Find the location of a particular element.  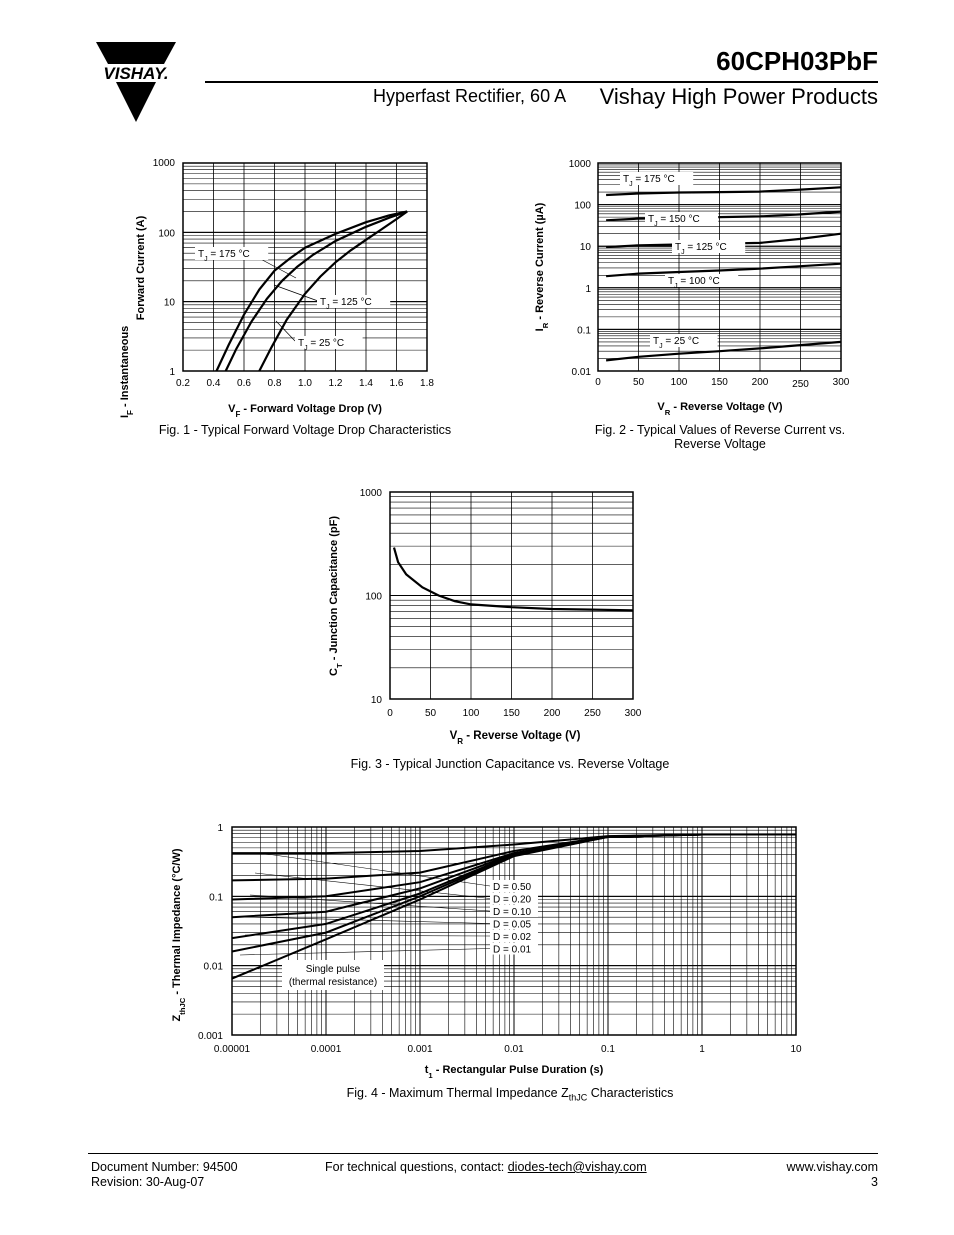

fig3-xtick: 200 is located at coordinates (552, 713).